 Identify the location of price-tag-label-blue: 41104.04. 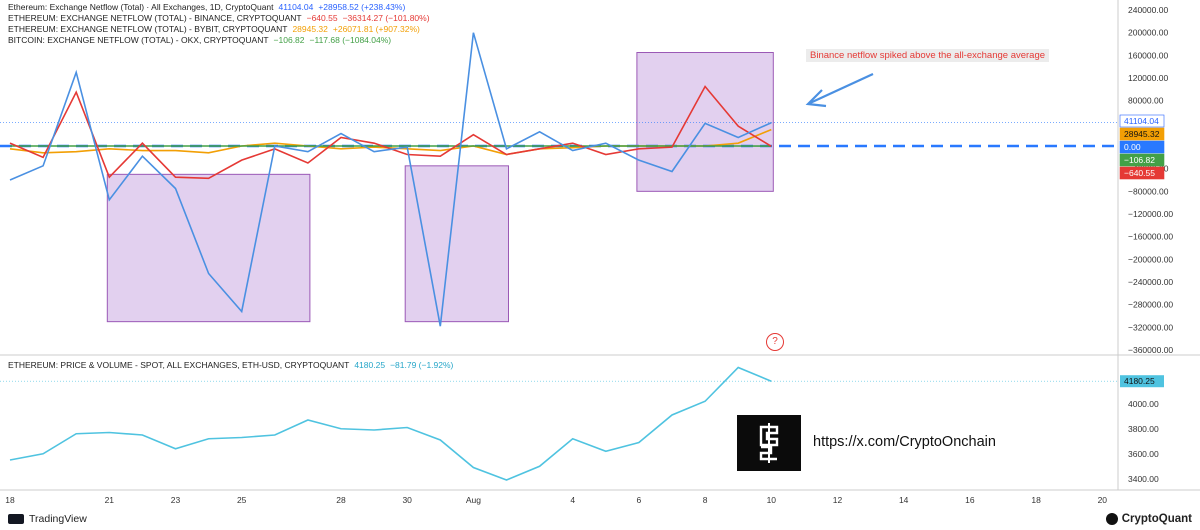
(1141, 121).